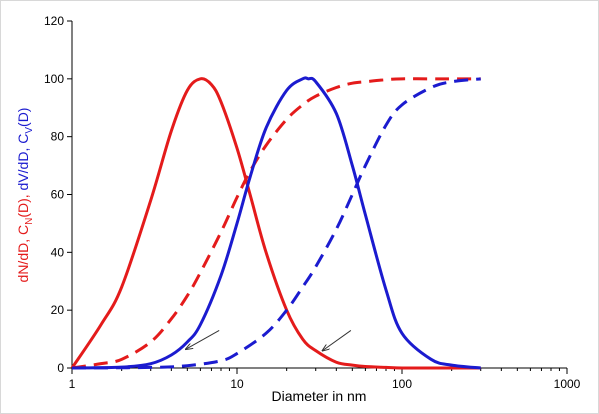 The image size is (599, 414). I want to click on x-axis-title: Diameter in nm, so click(319, 396).